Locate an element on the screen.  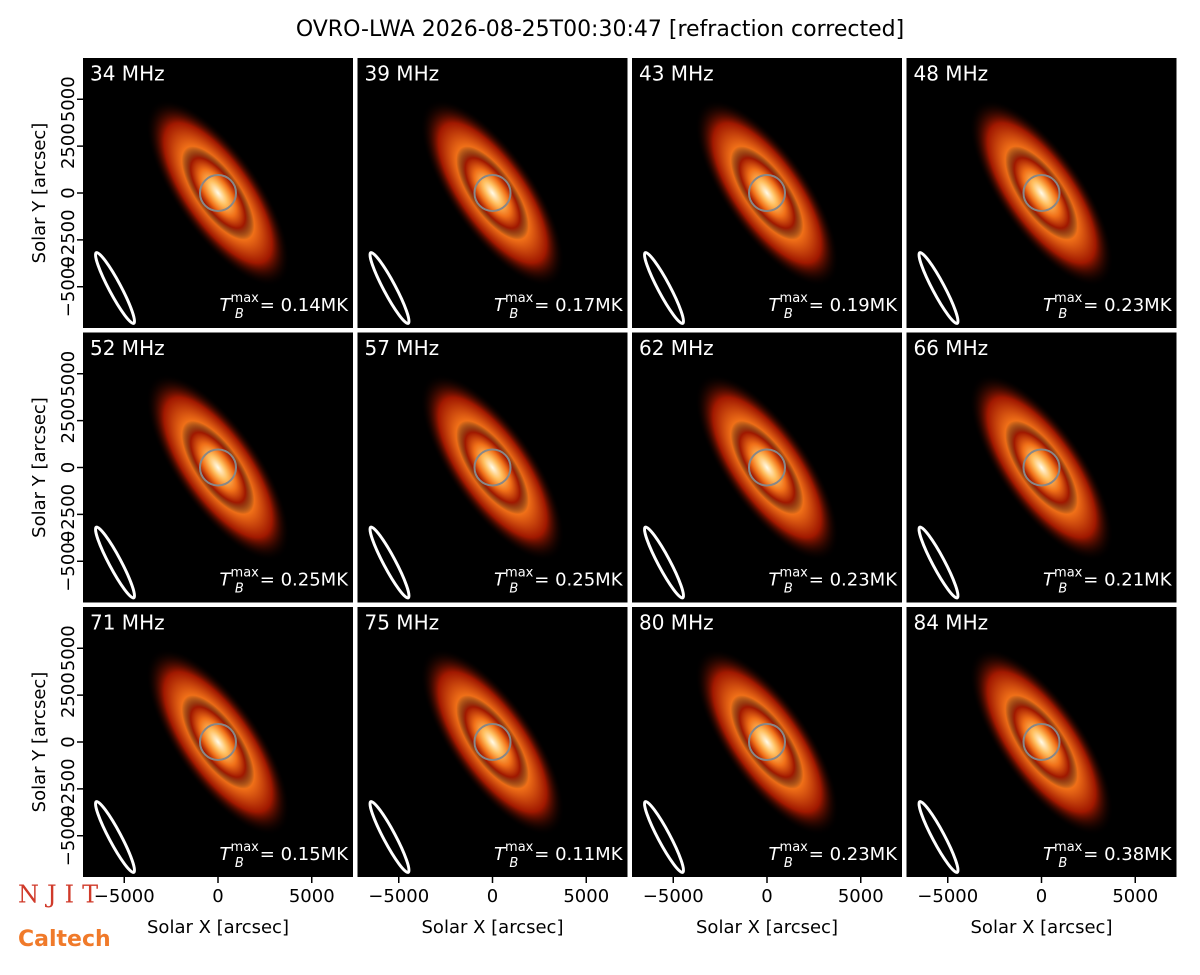
annotation-text: = 0.14MK is located at coordinates (304, 305).